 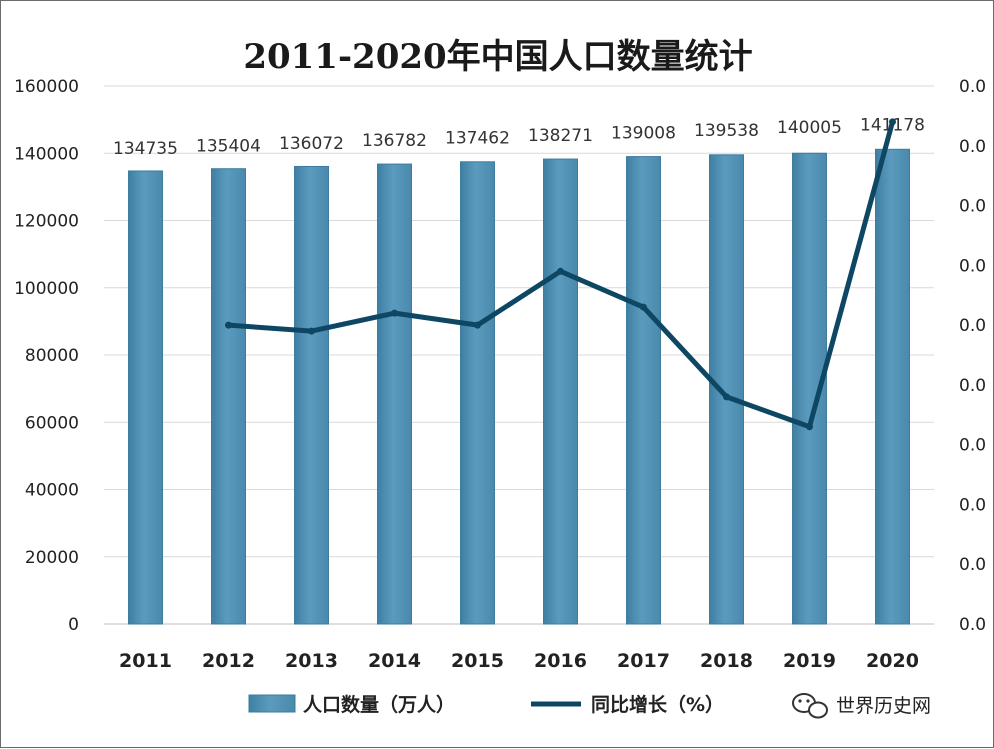 I want to click on legend-swatch-population, so click(x=272, y=703).